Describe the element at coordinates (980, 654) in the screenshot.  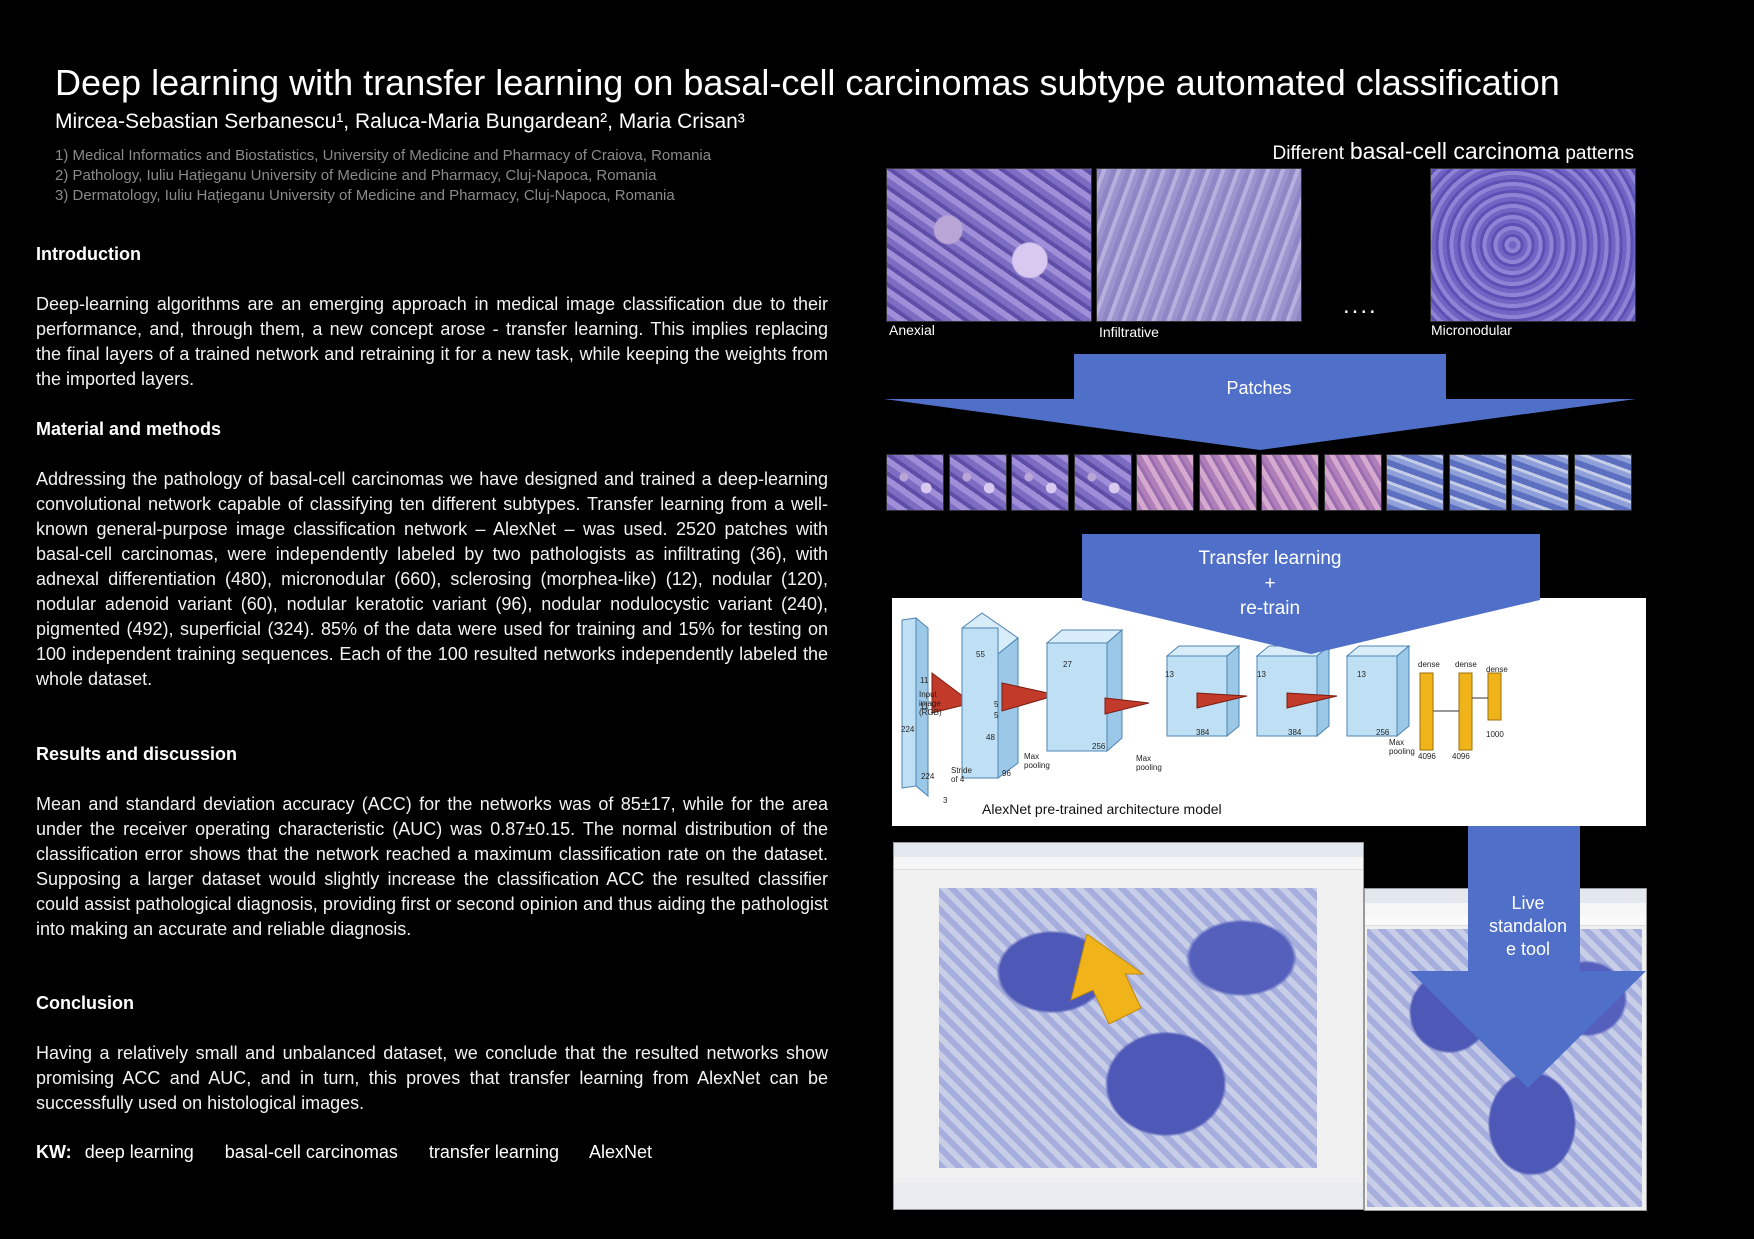
I see `dim-label: 55` at that location.